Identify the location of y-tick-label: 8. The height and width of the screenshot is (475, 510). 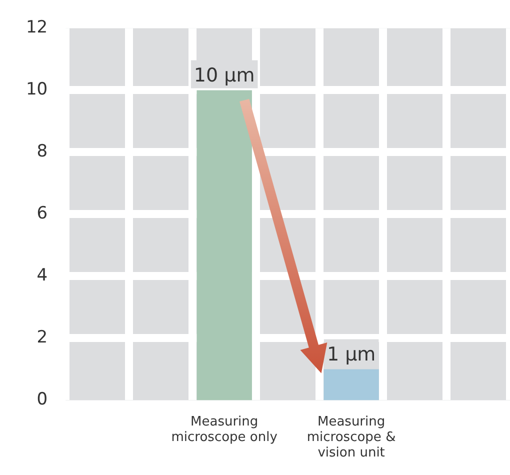
(42, 152).